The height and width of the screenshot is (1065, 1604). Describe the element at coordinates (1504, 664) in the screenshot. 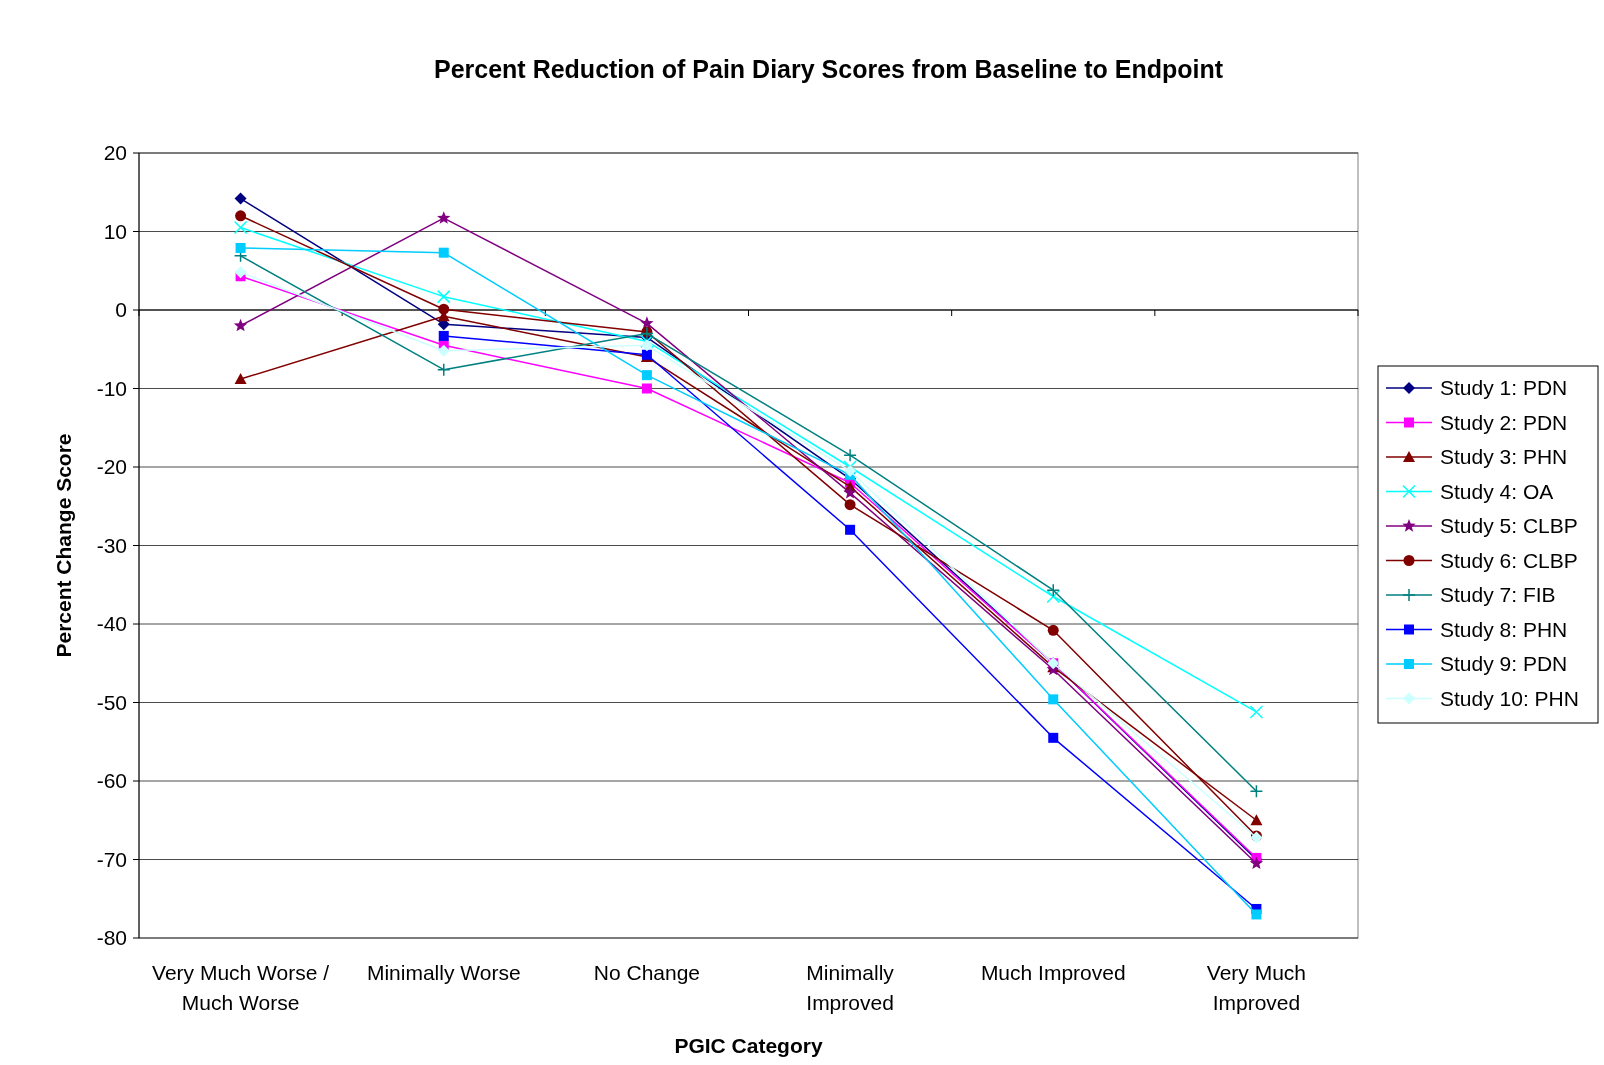

I see `legend-label: Study 9: PDN` at that location.